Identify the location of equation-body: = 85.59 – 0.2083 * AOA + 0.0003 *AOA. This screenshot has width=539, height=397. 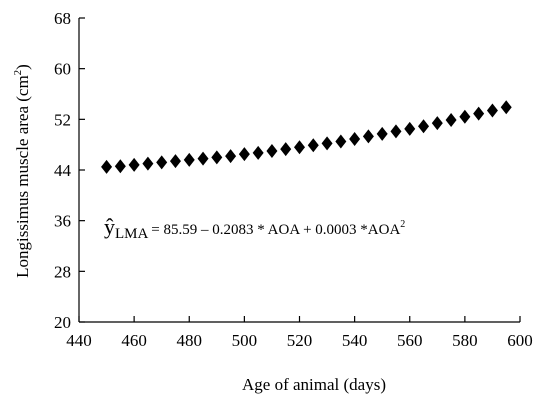
(274, 230).